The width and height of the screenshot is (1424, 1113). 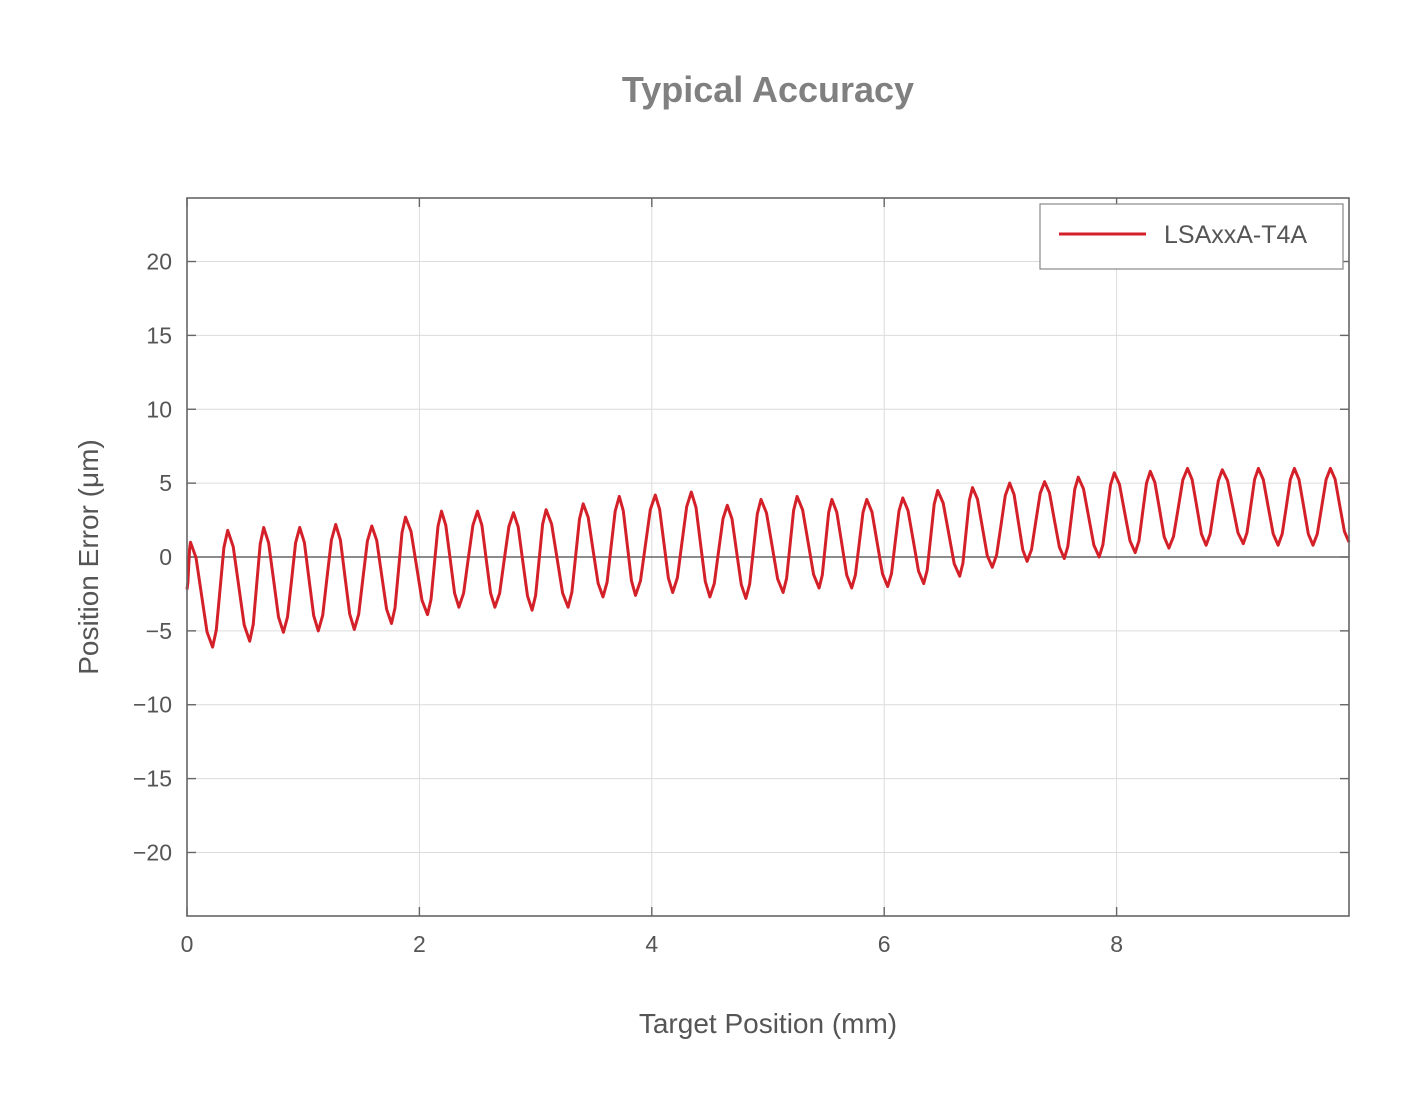 What do you see at coordinates (152, 779) in the screenshot?
I see `y-tick-label: −15` at bounding box center [152, 779].